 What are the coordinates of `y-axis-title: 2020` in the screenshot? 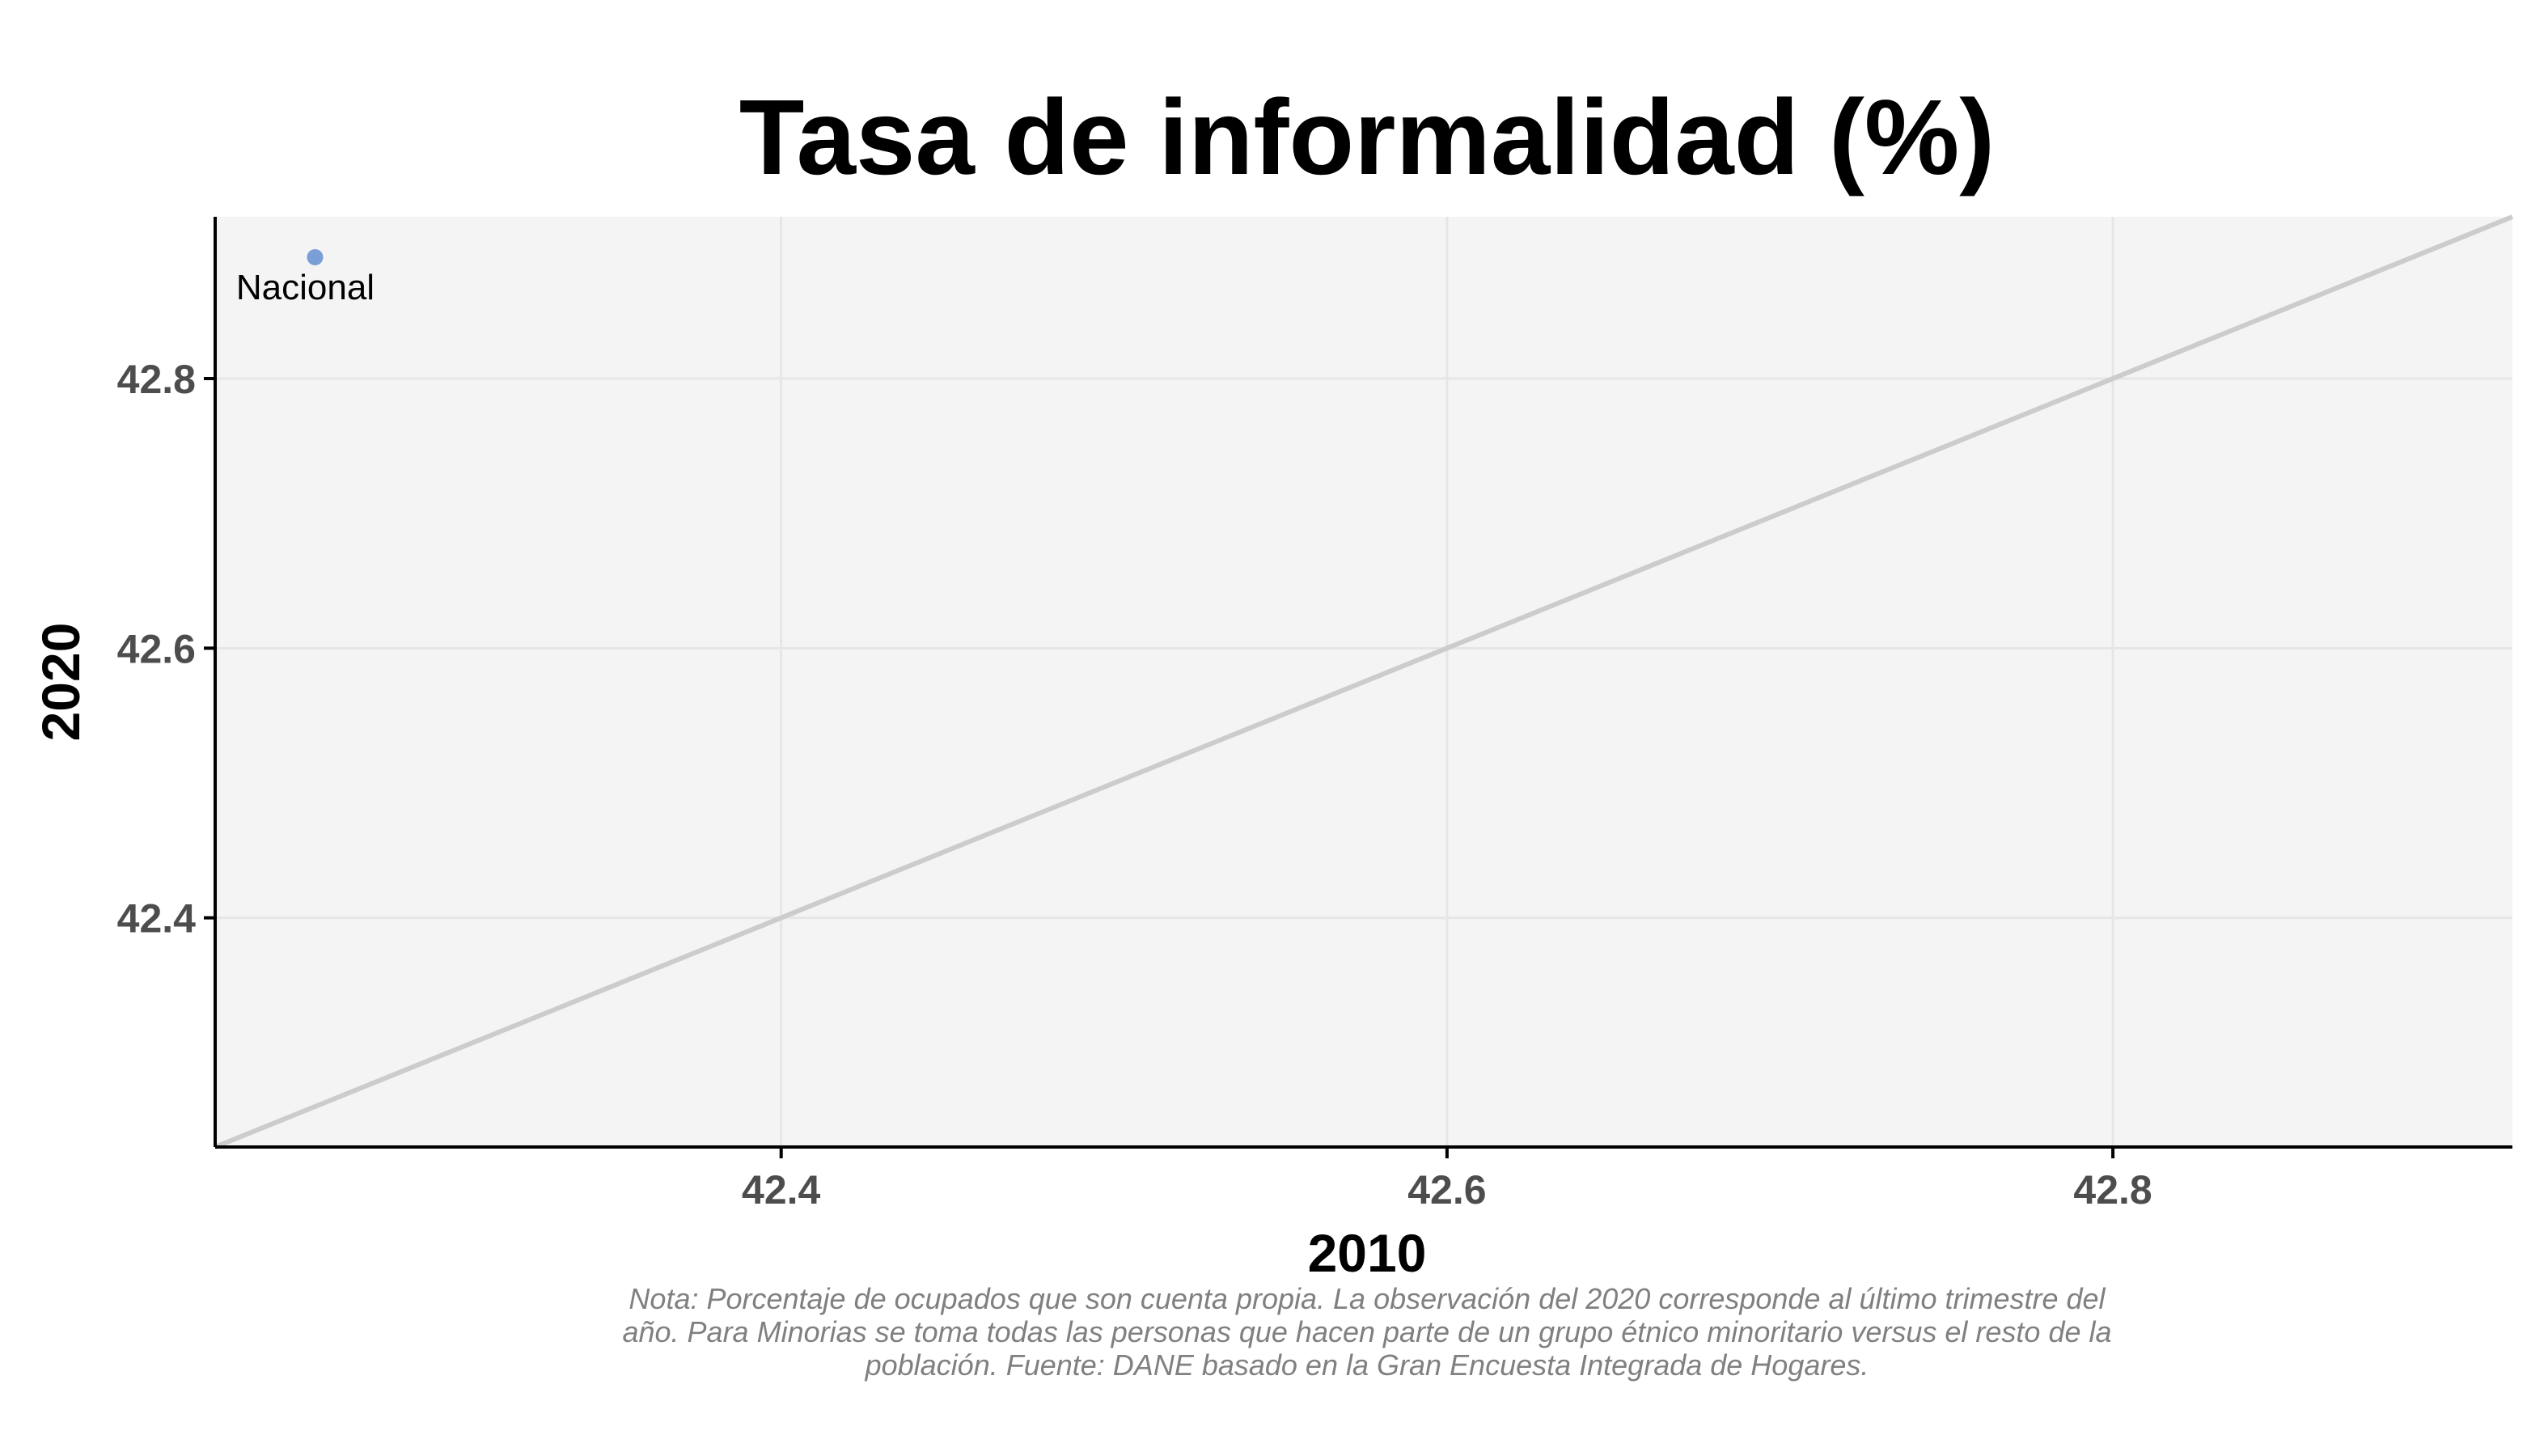 It's located at (61, 682).